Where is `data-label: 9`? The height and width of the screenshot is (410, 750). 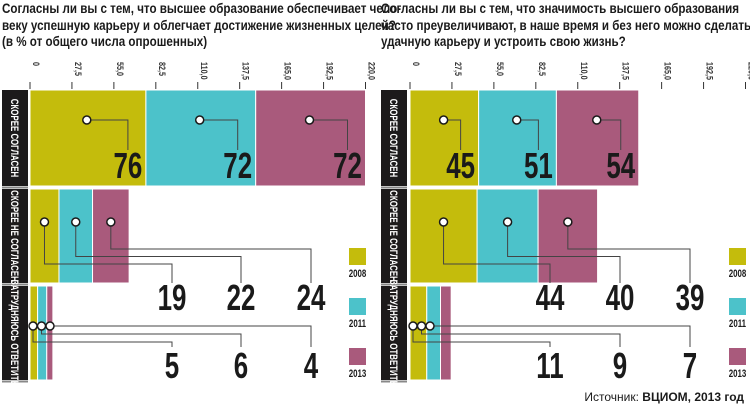 data-label: 9 is located at coordinates (620, 366).